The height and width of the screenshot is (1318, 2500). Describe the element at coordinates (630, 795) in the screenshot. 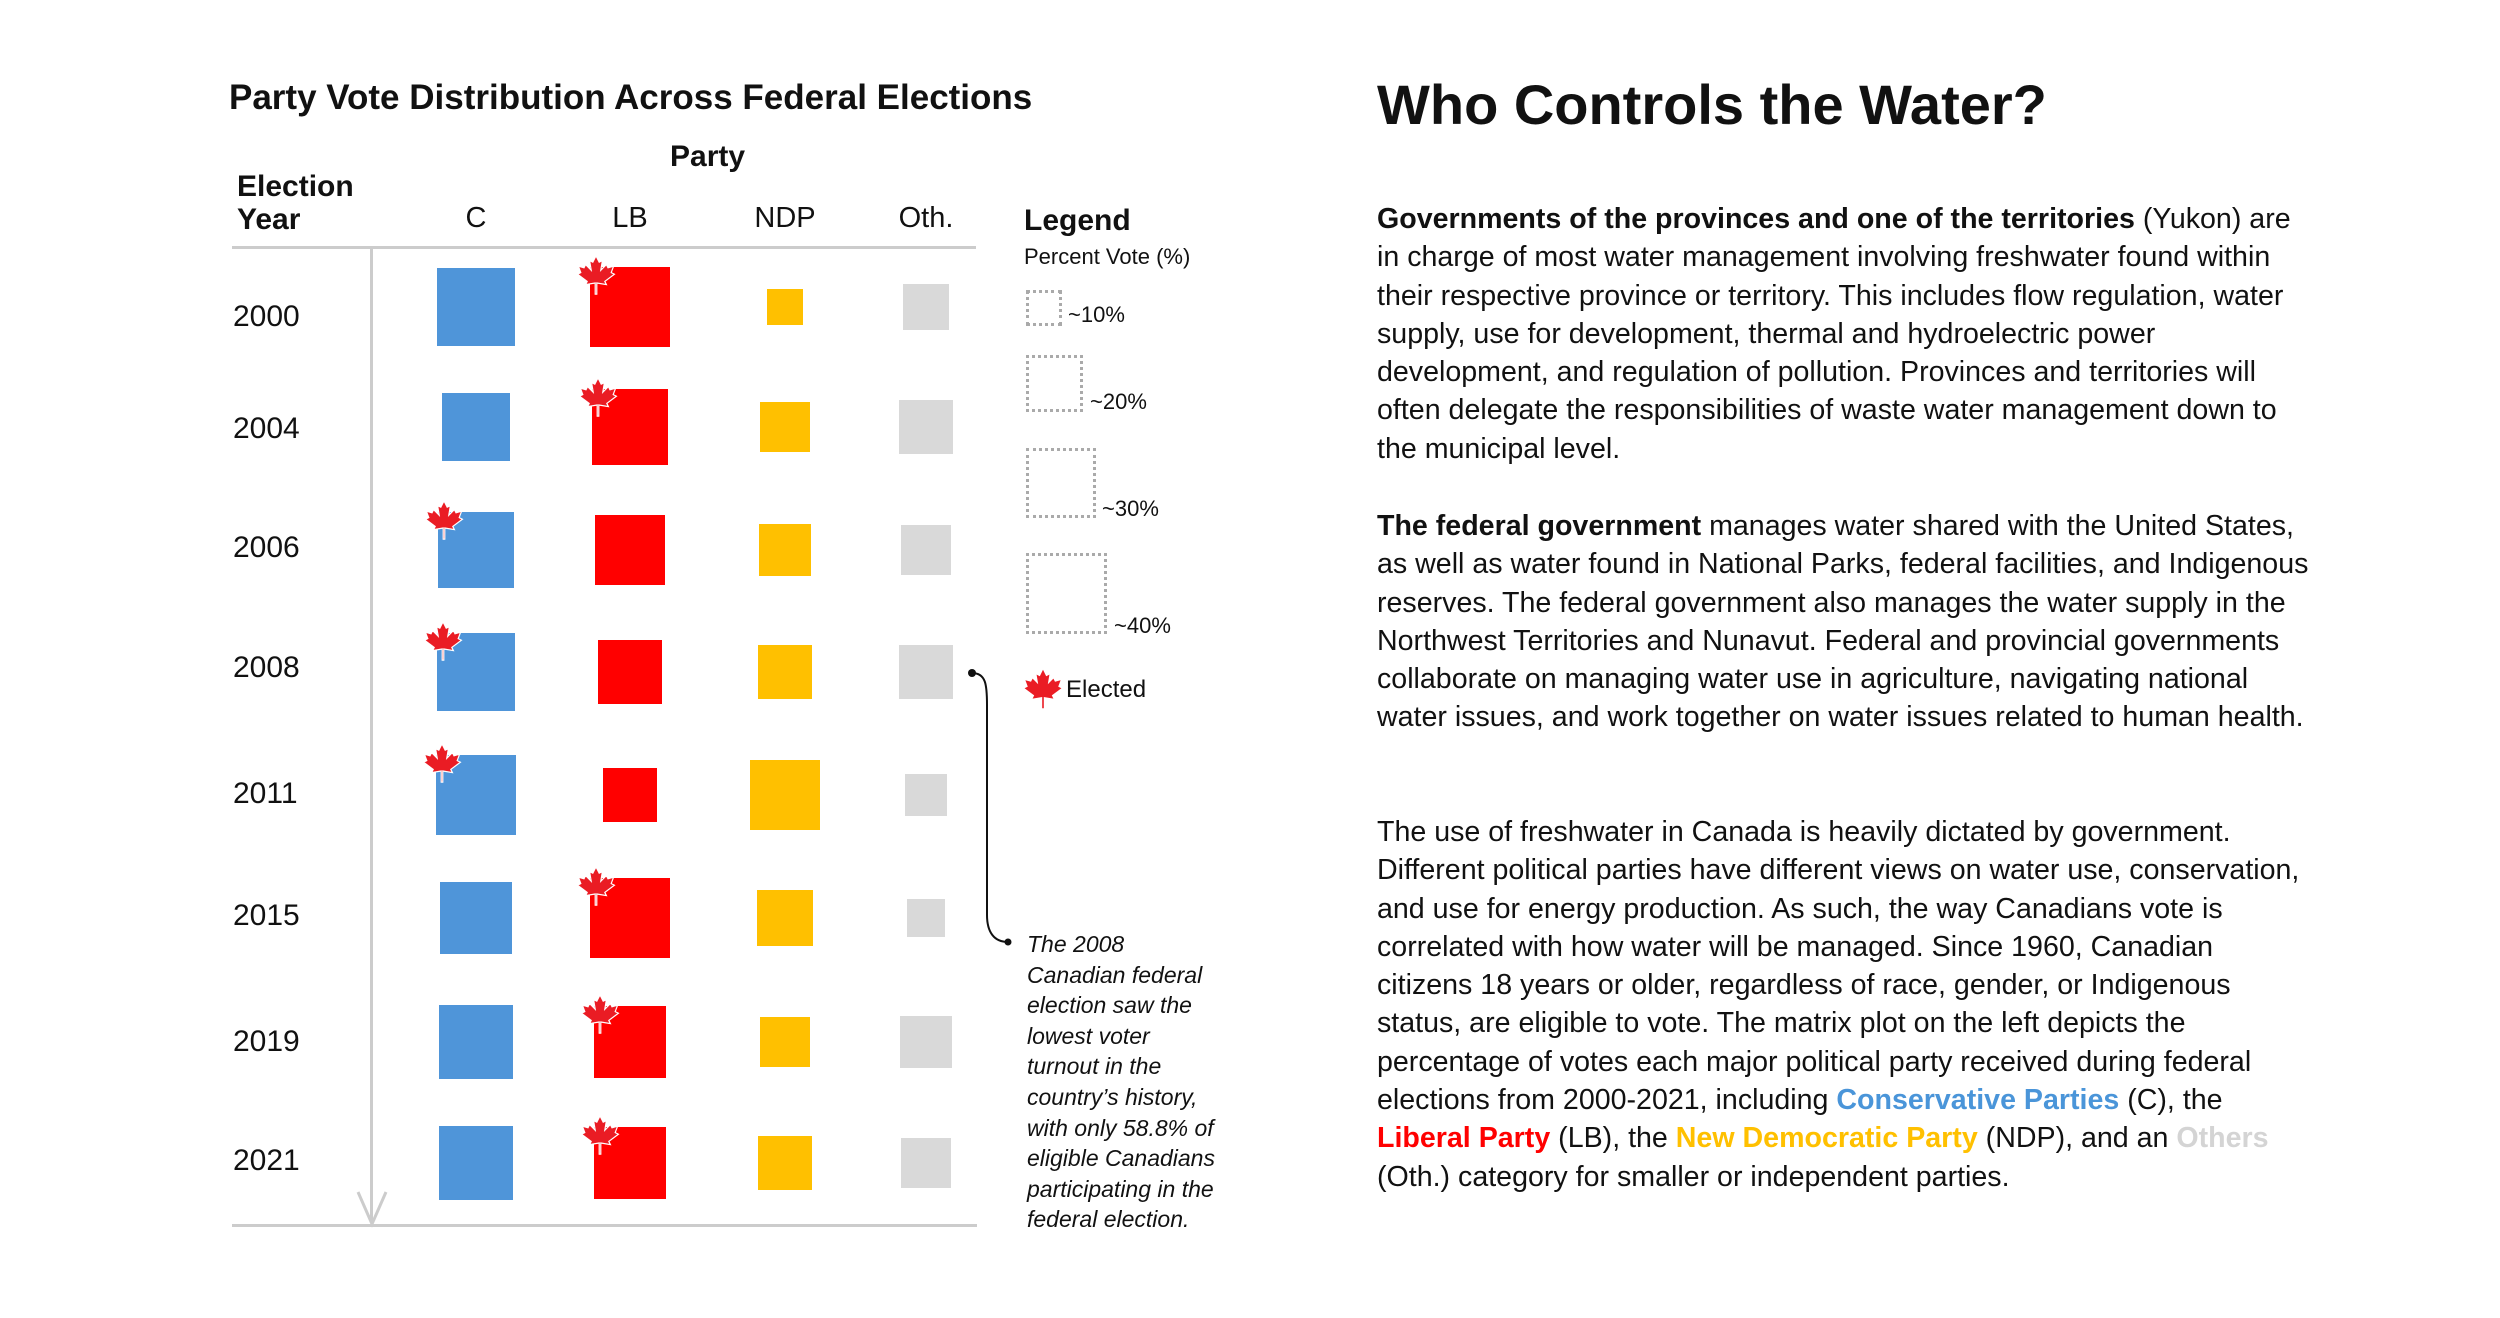

I see `vote-square-lb-2011` at that location.